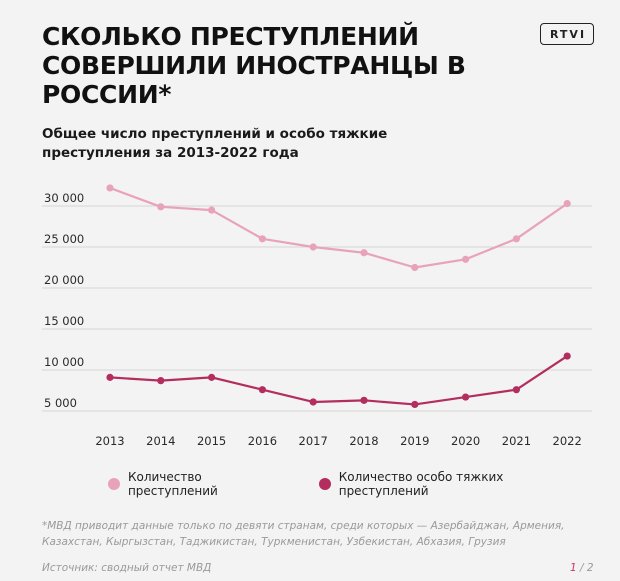 This screenshot has width=620, height=581. Describe the element at coordinates (363, 441) in the screenshot. I see `x-tick-label: 2018` at that location.